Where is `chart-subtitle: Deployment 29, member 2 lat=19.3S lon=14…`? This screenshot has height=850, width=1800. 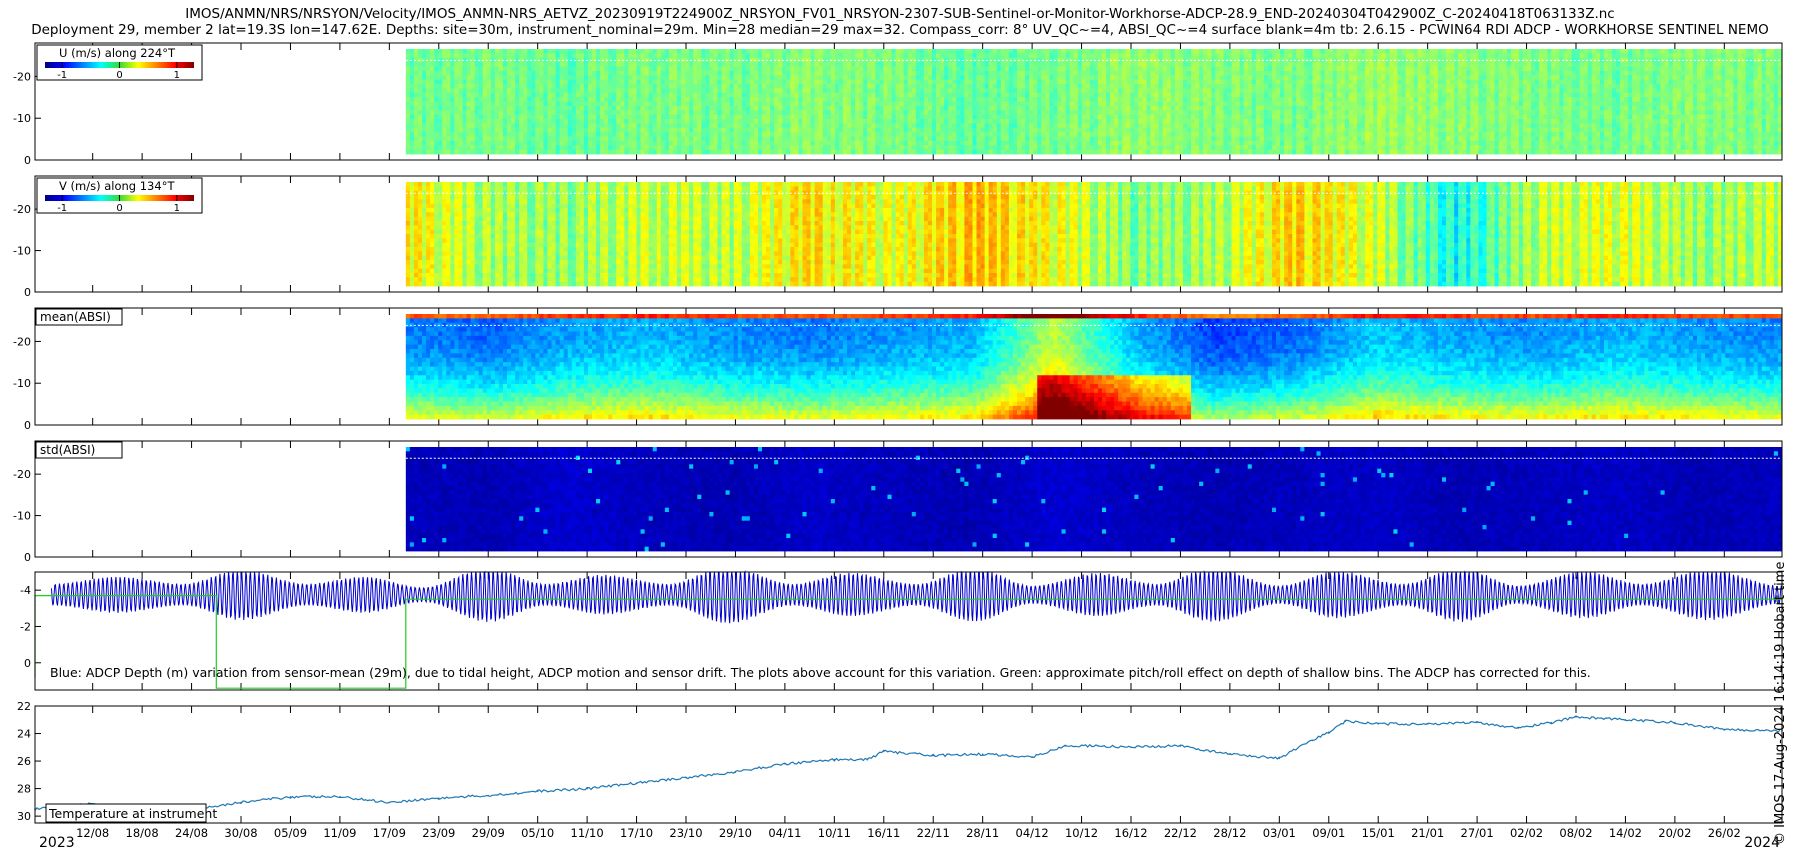
chart-subtitle: Deployment 29, member 2 lat=19.3S lon=14… is located at coordinates (900, 30).